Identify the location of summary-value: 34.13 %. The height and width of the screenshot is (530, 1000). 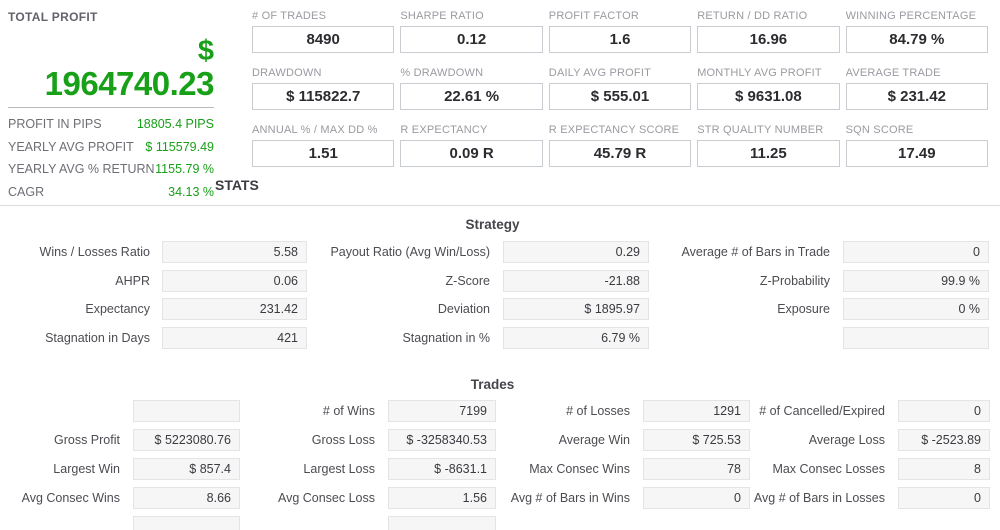
(191, 191).